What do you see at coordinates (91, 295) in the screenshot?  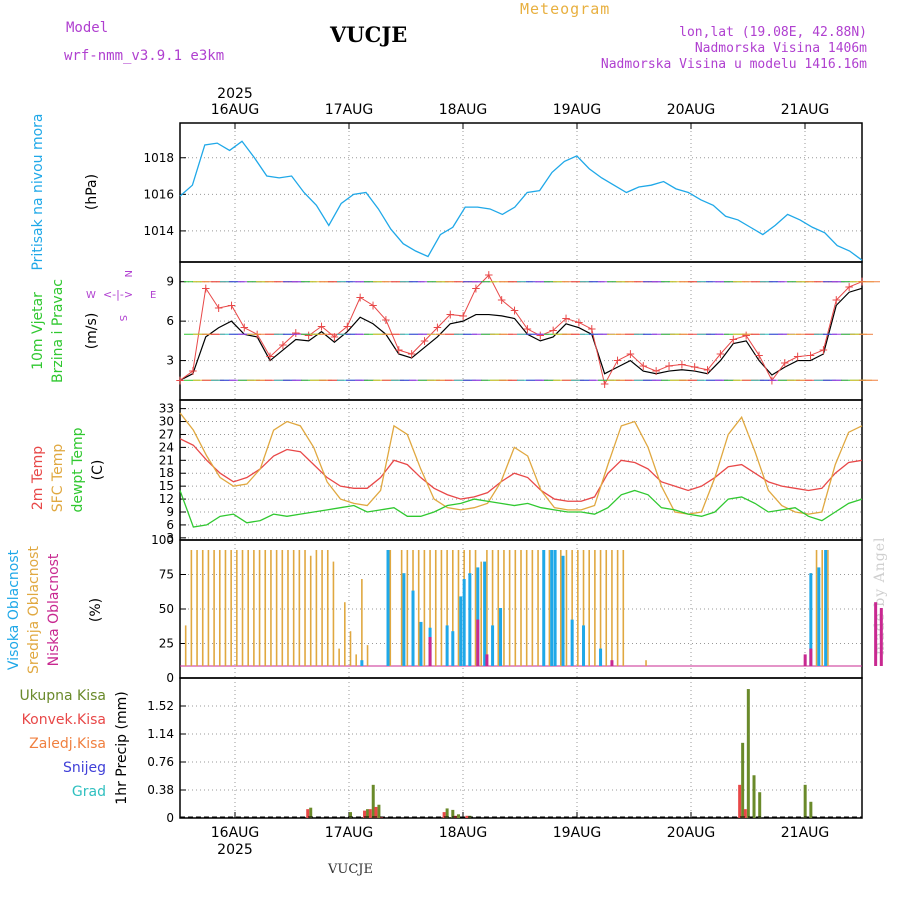 I see `compass-w: W` at bounding box center [91, 295].